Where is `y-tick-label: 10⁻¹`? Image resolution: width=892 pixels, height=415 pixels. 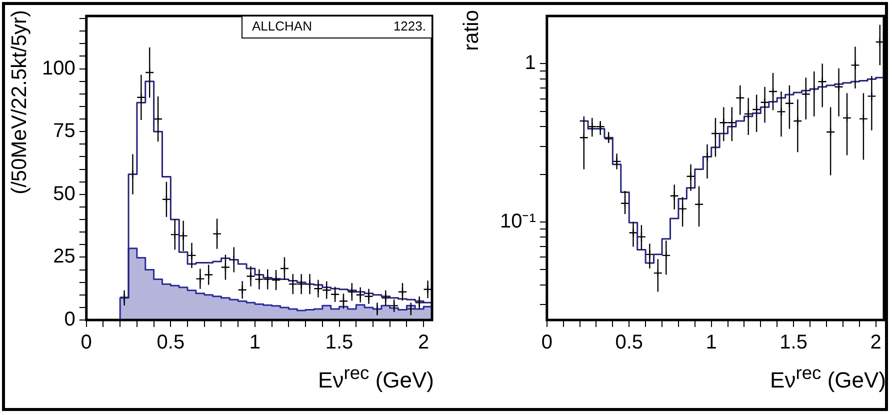
y-tick-label: 10⁻¹ is located at coordinates (518, 221).